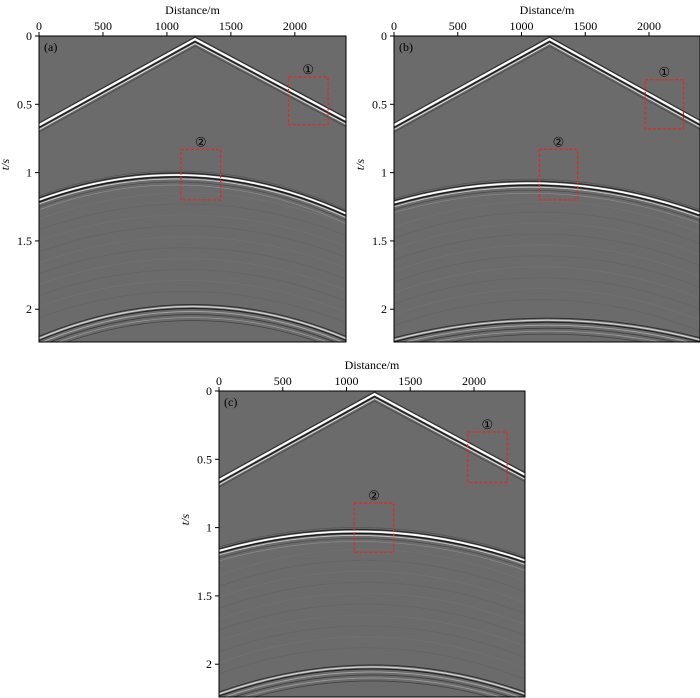 The width and height of the screenshot is (700, 698). I want to click on x-axis-label: Distance/m, so click(192, 10).